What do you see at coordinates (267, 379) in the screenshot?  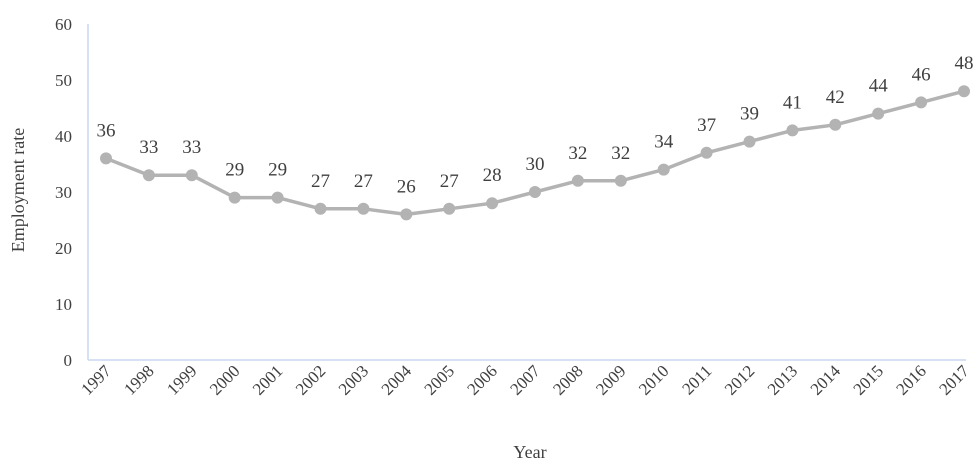 I see `x-tick-label: 2001` at bounding box center [267, 379].